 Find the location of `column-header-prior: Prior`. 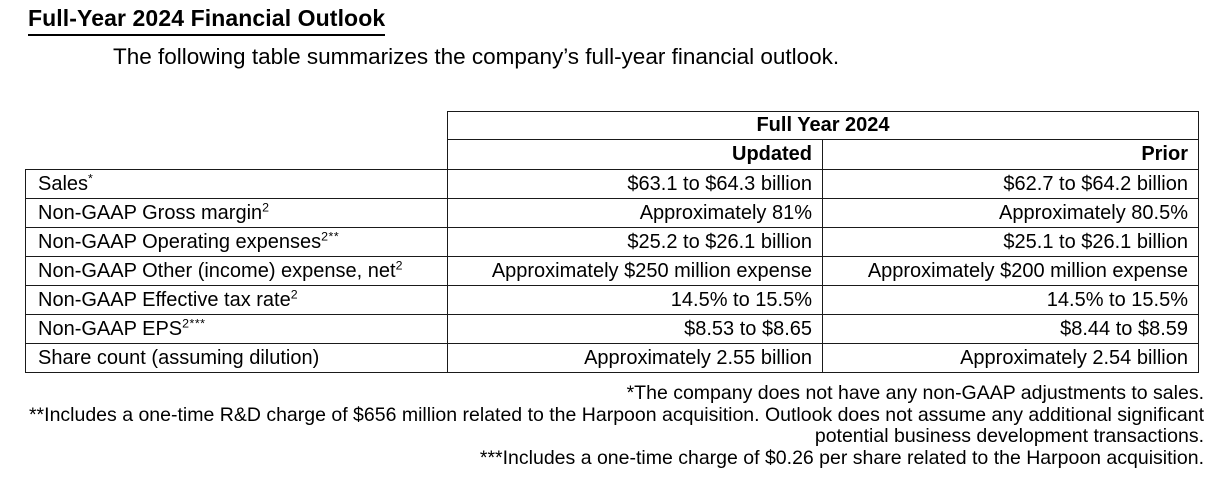

column-header-prior: Prior is located at coordinates (1010, 154).